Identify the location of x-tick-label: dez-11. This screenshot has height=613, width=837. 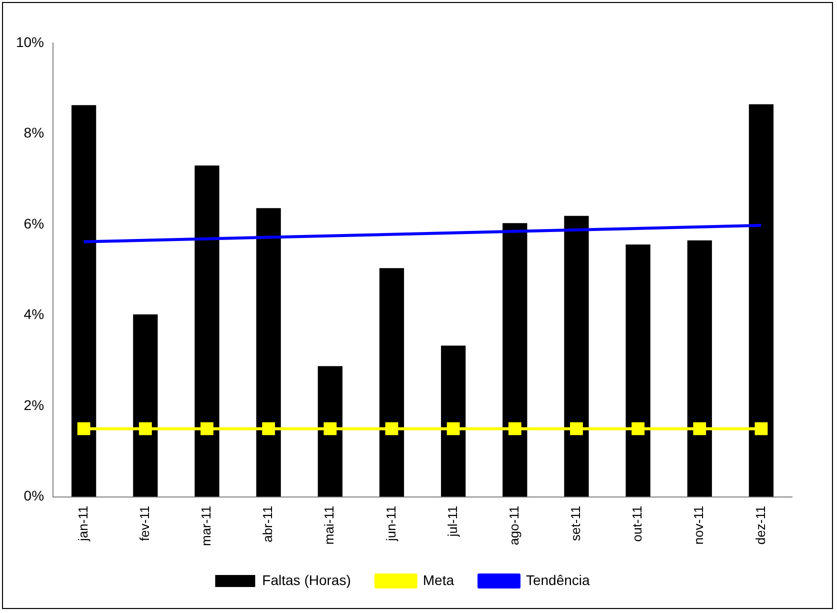
(760, 525).